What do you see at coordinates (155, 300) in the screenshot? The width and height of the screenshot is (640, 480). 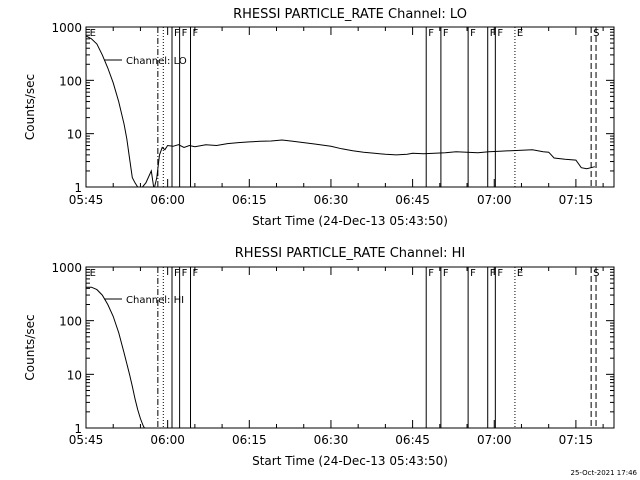 I see `legend-label: Channel: HI` at bounding box center [155, 300].